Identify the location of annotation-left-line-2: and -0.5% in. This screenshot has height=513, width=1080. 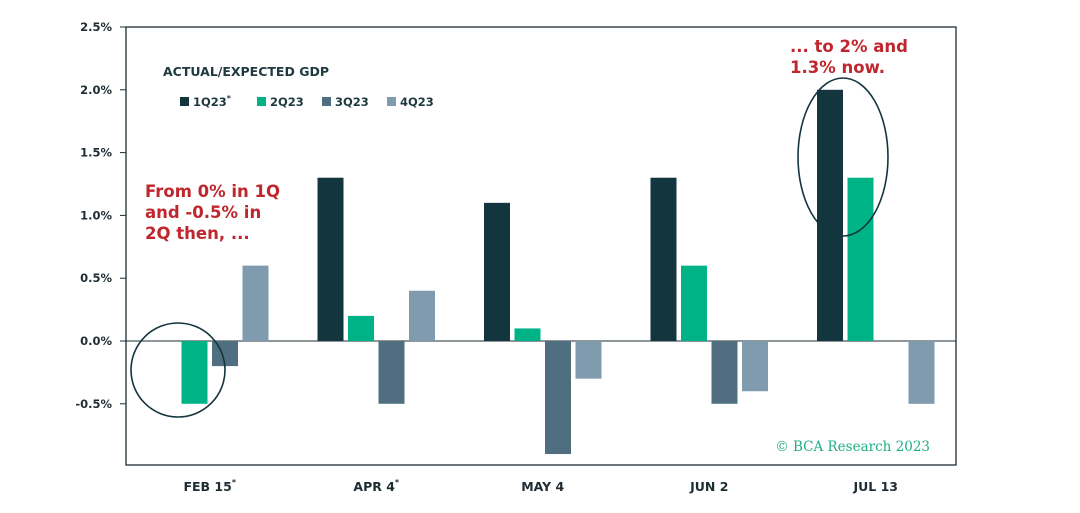
(203, 212).